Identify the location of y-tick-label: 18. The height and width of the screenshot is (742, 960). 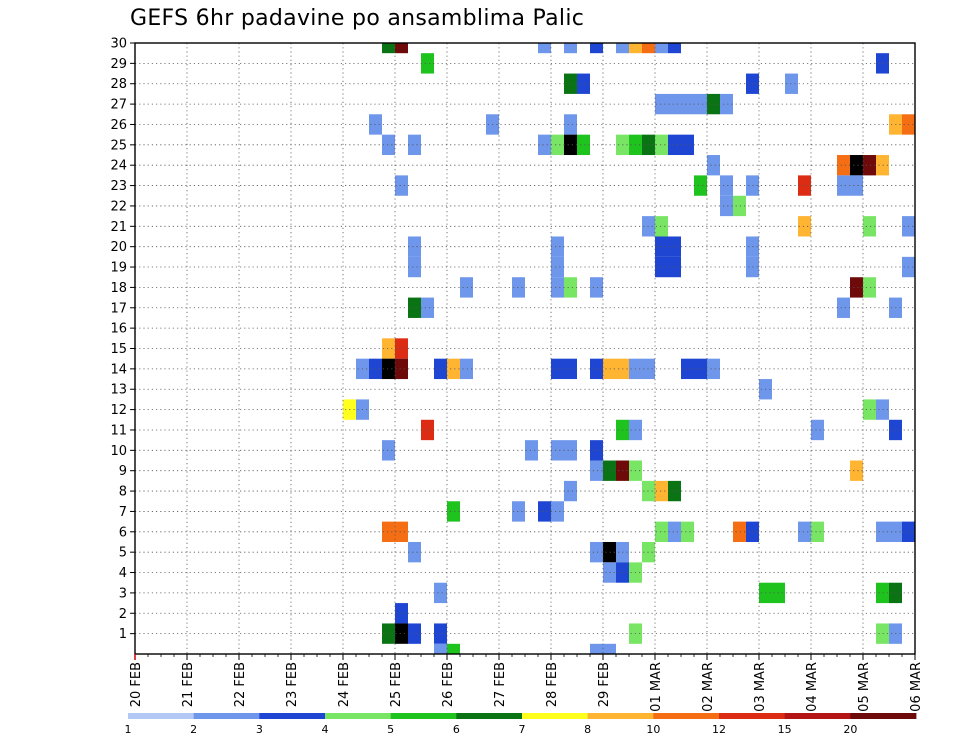
(118, 288).